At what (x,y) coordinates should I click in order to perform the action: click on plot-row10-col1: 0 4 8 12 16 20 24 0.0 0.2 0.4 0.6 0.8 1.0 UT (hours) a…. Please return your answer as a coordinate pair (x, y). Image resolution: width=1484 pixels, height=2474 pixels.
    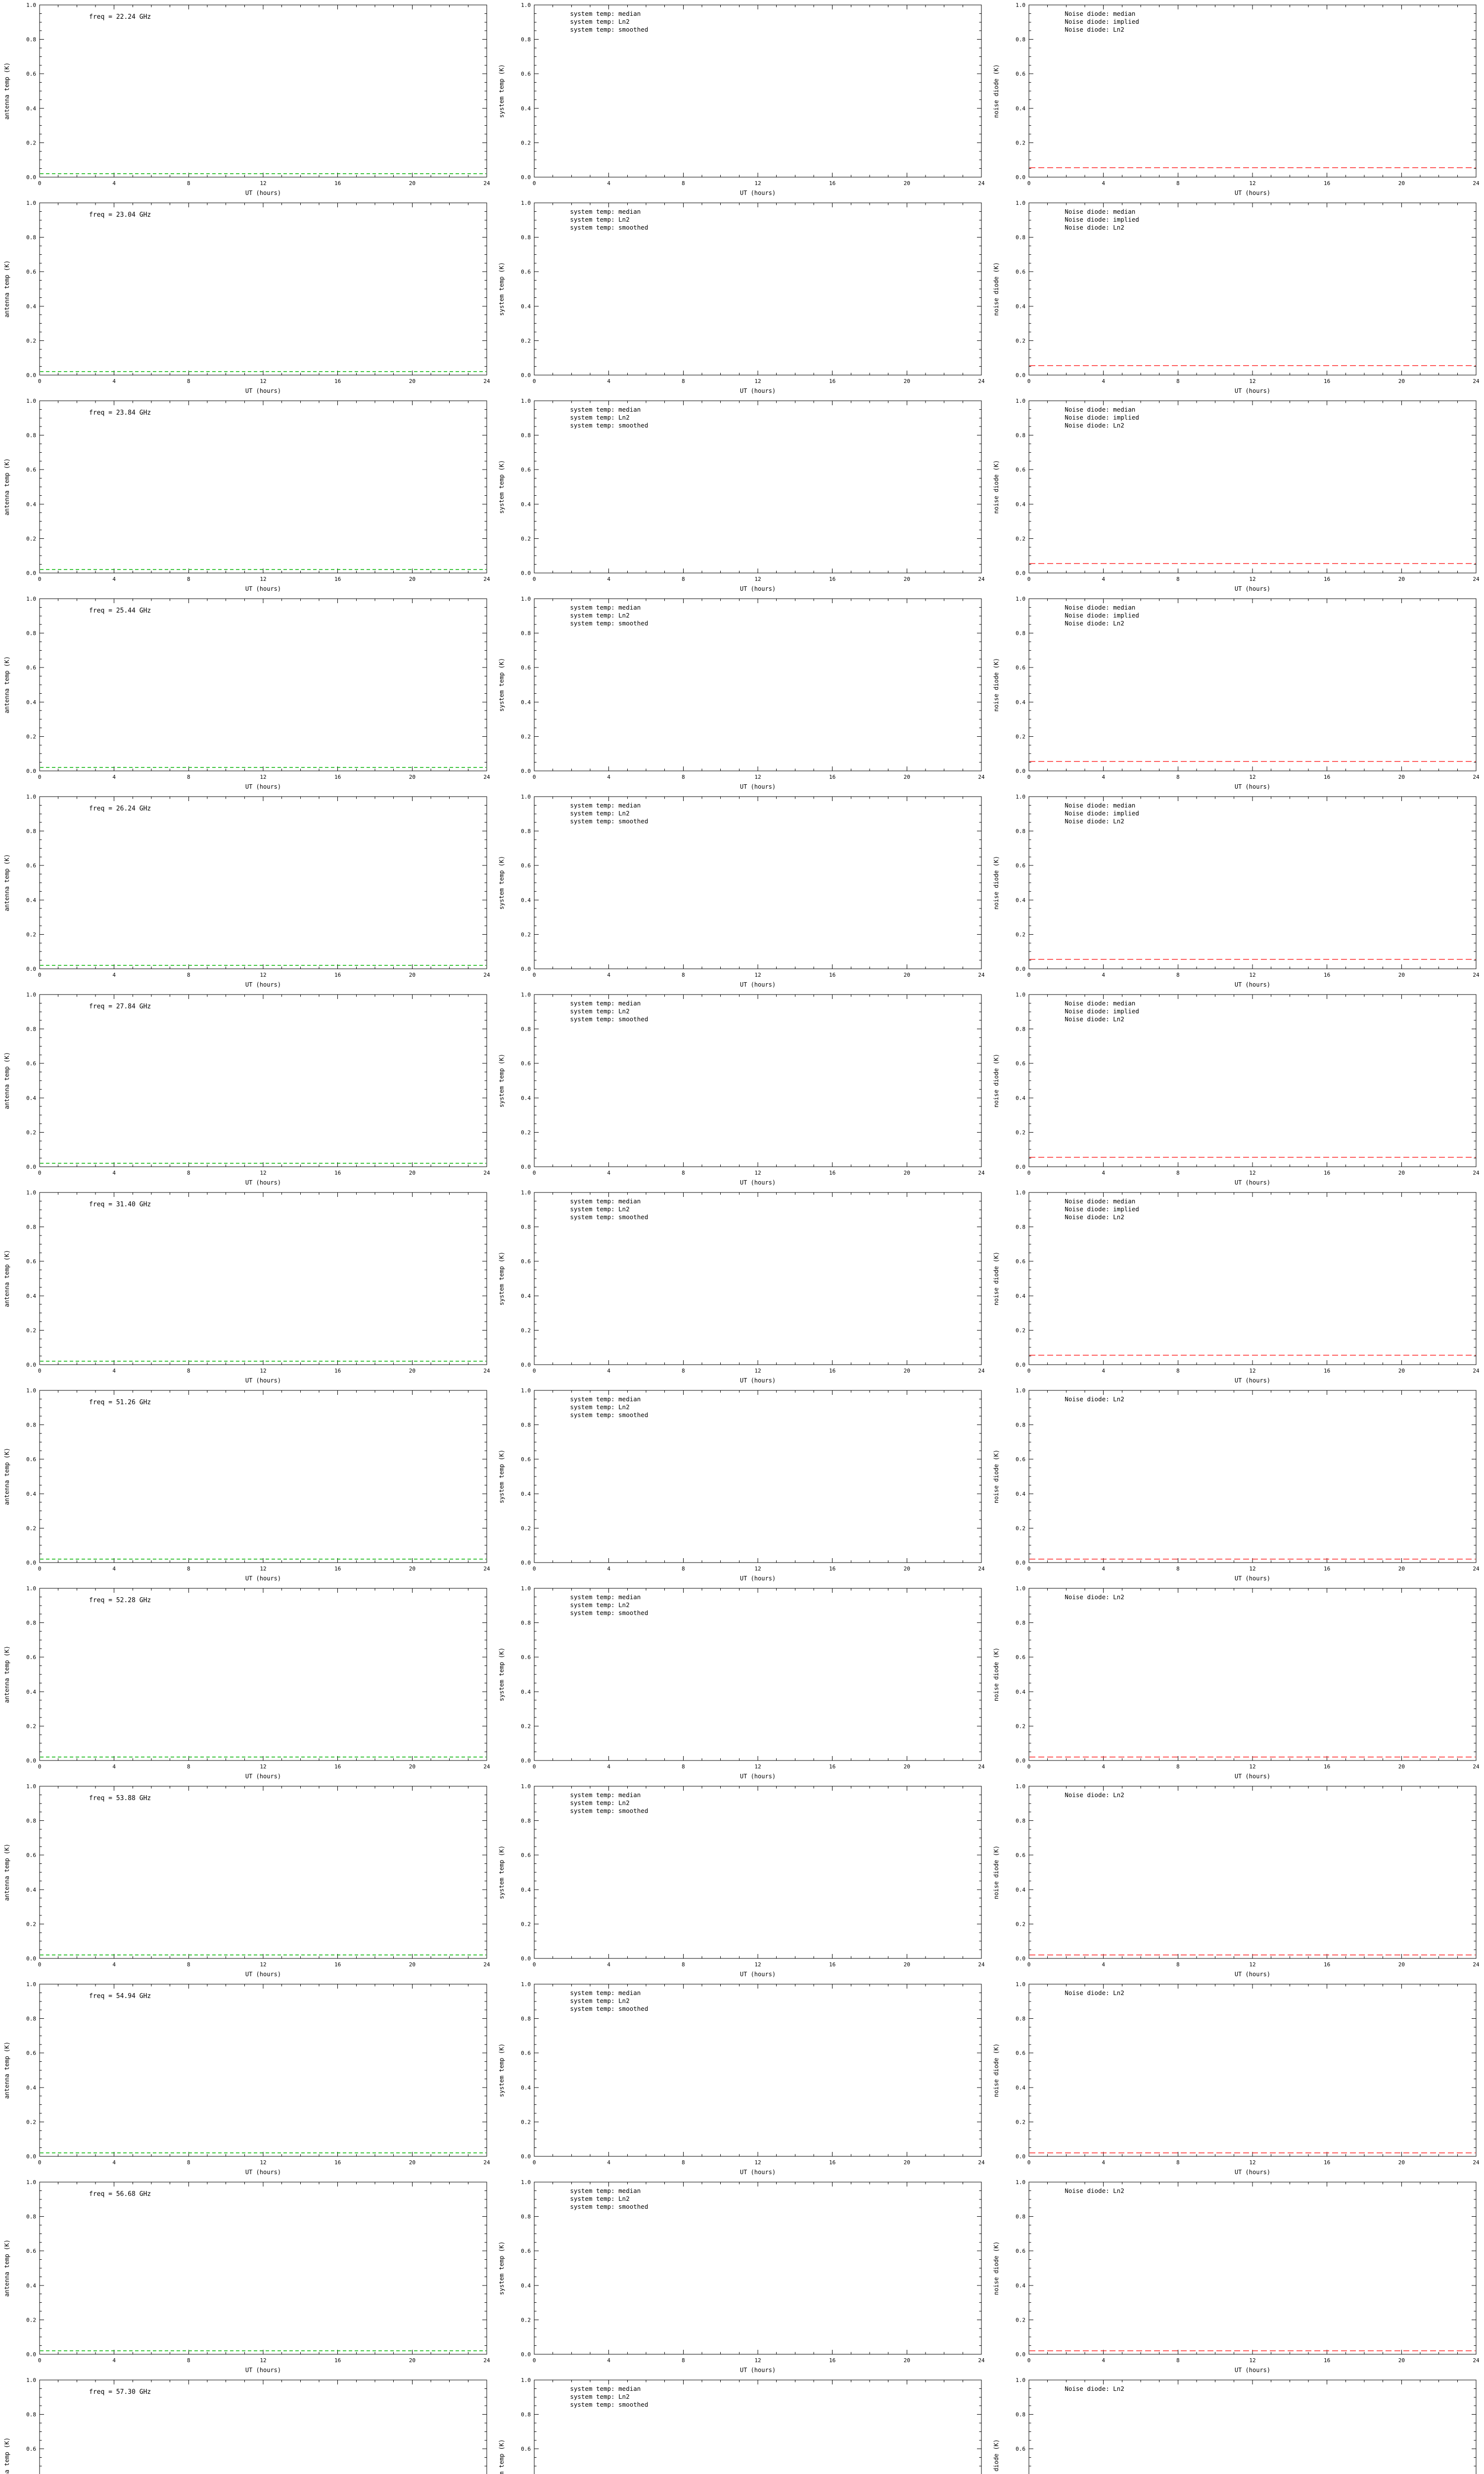
    Looking at the image, I should click on (247, 1880).